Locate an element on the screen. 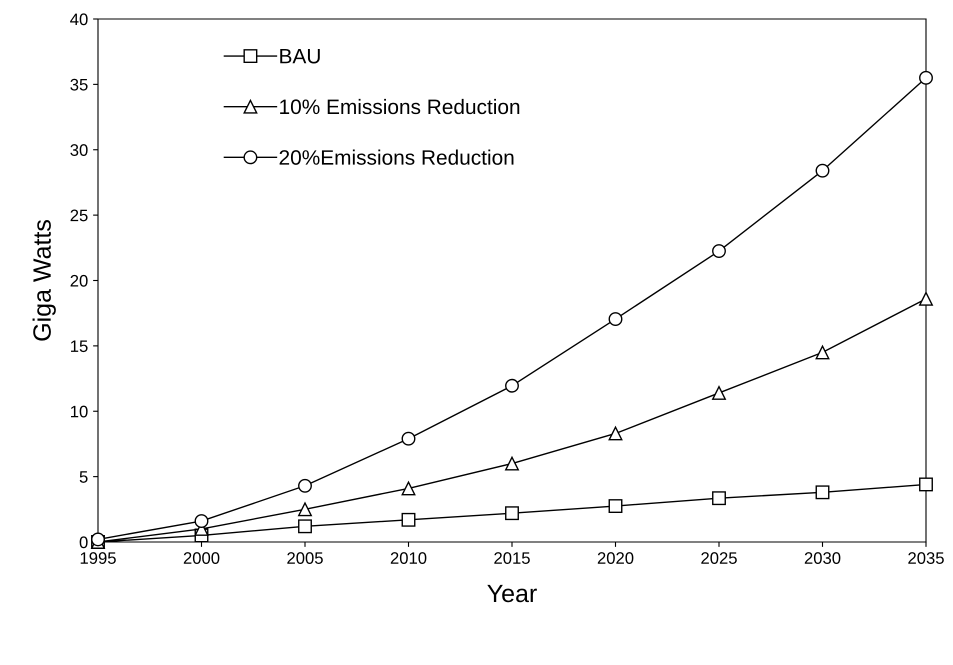  x-tick-label: 2000 is located at coordinates (202, 558).